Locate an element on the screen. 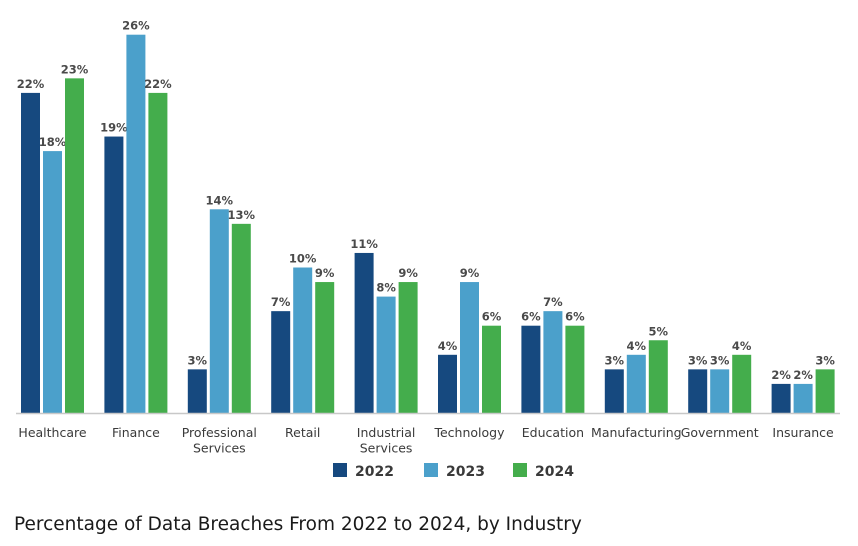  legend-item-2023: 2023 is located at coordinates (454, 471).